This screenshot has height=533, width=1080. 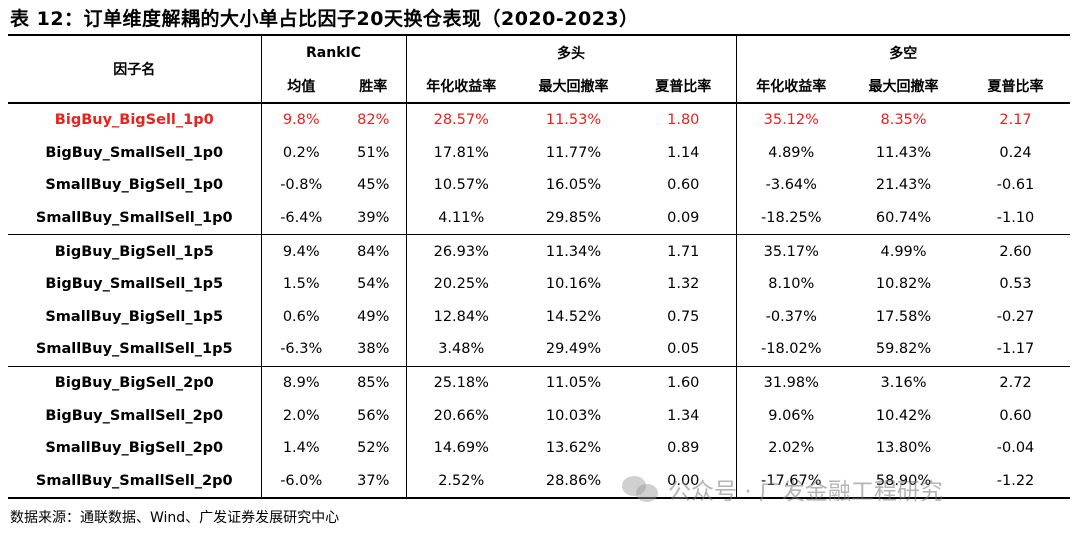 What do you see at coordinates (175, 518) in the screenshot?
I see `source-note: 数据来源：通联数据、Wind、广发证券发展研究中心` at bounding box center [175, 518].